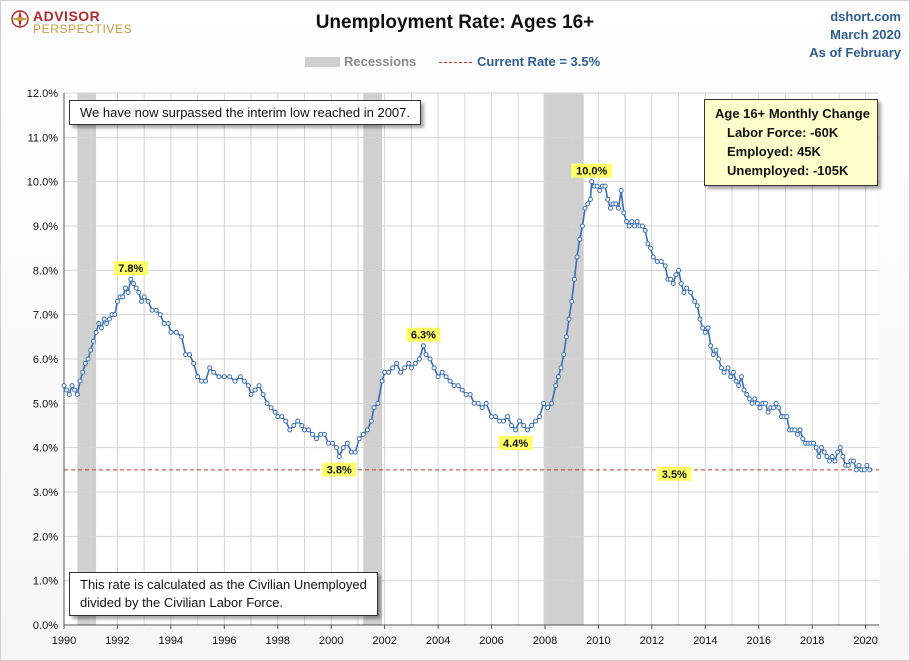 This screenshot has width=910, height=661. Describe the element at coordinates (45, 537) in the screenshot. I see `y-tick-label: 2.0%` at that location.